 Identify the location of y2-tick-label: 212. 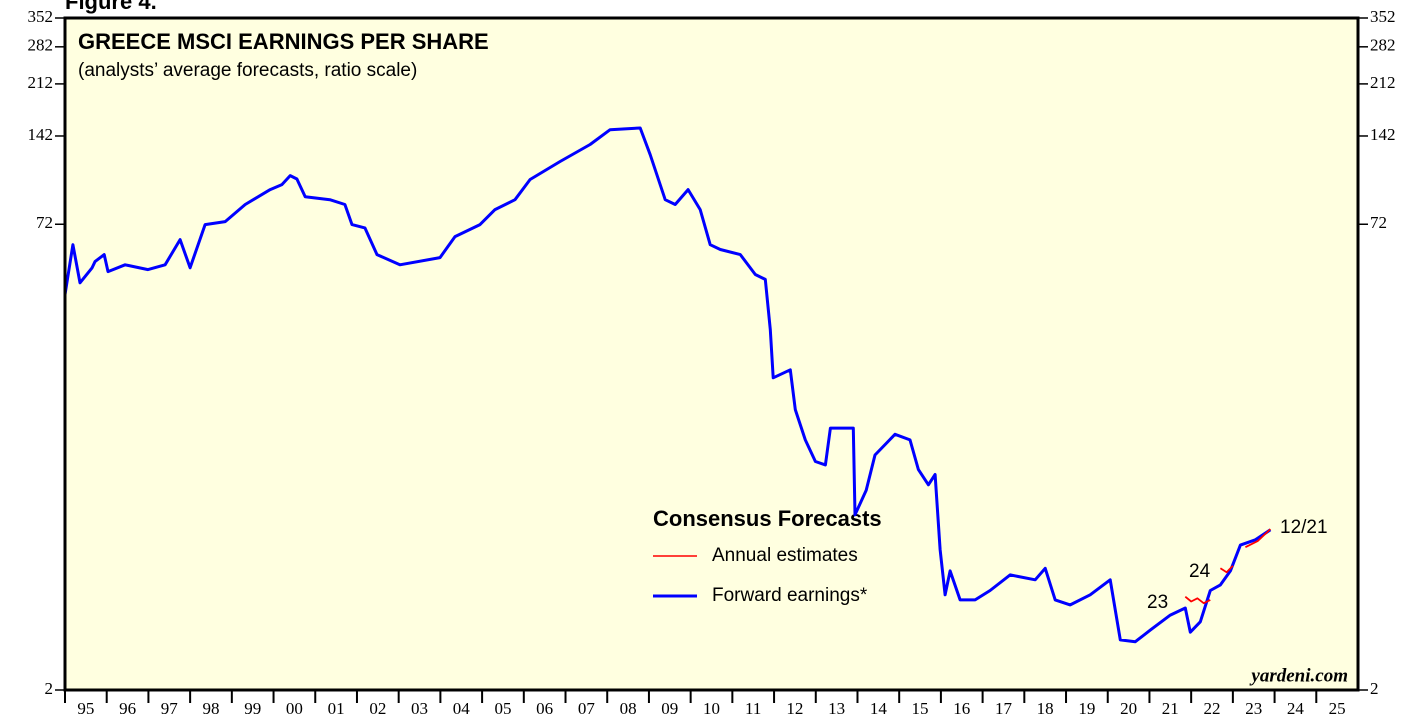
(1383, 82).